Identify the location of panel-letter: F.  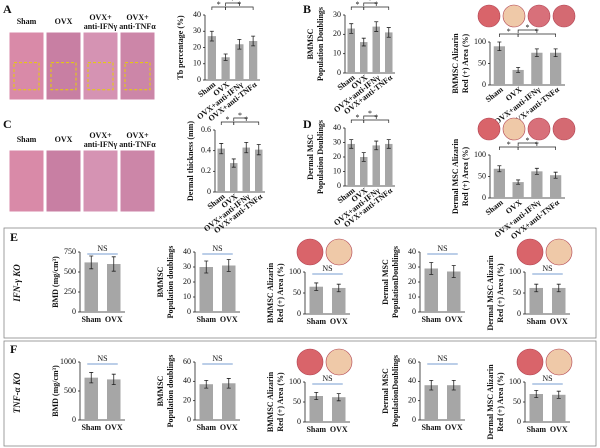
(13, 349).